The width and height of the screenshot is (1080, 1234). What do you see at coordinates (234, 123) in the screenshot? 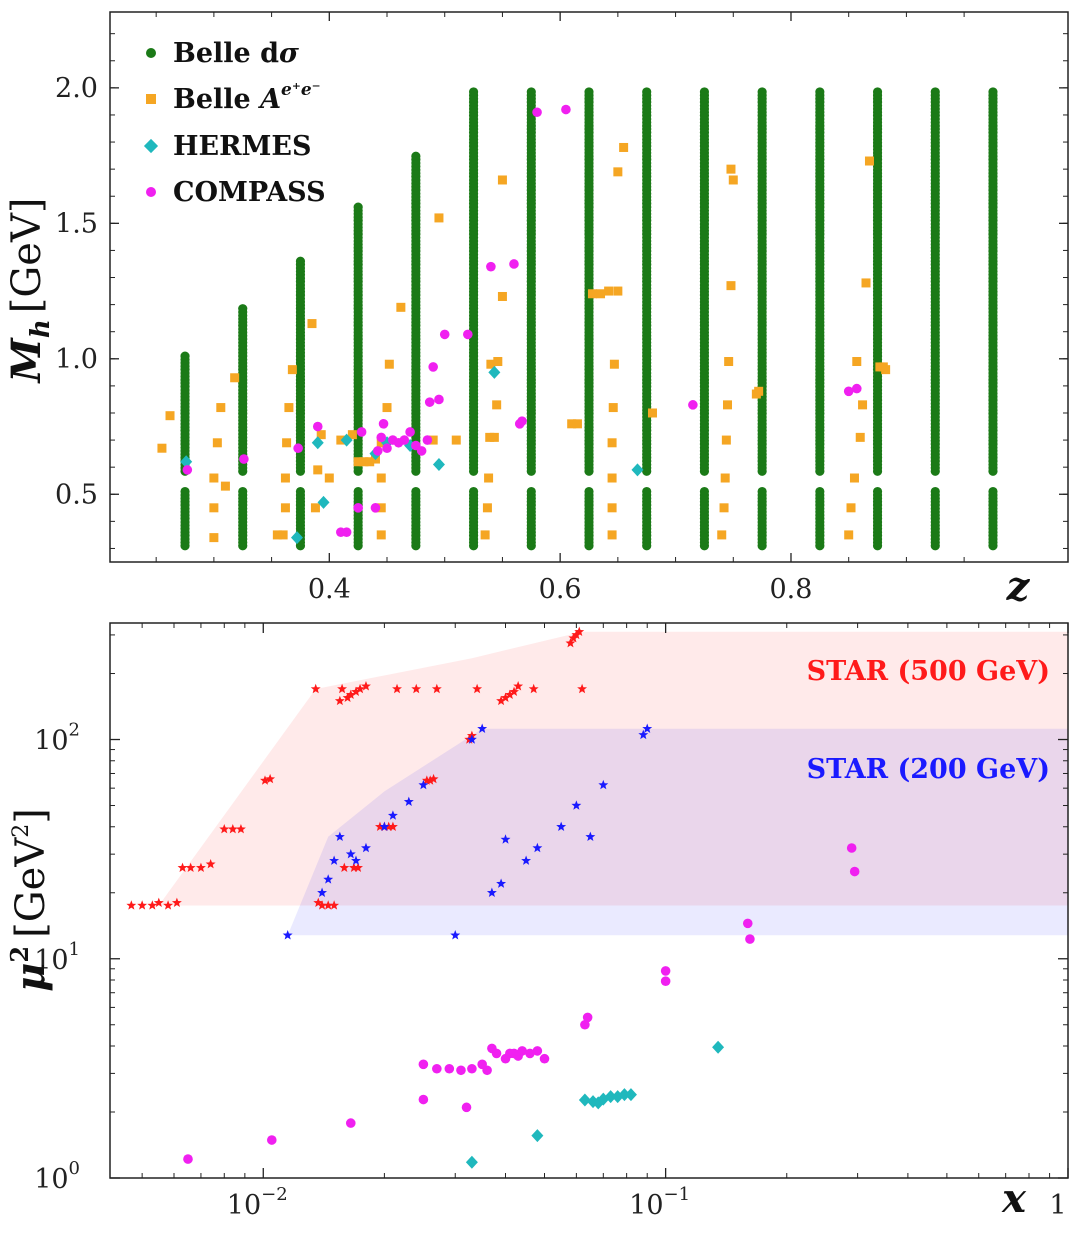
I see `top-legend: Belle dσ Belle Ae⁺e⁻ HERMES COMPASS` at bounding box center [234, 123].